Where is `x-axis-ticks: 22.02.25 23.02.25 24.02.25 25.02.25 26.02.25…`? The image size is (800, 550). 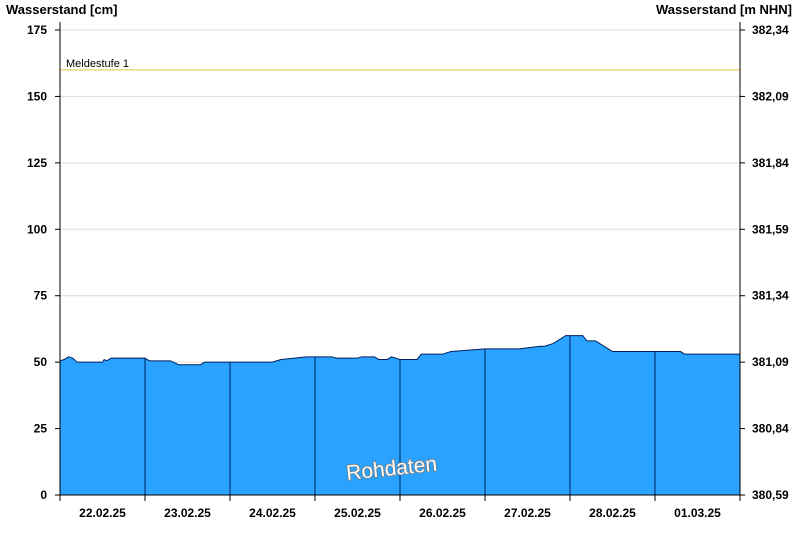 x-axis-ticks: 22.02.25 23.02.25 24.02.25 25.02.25 26.02.25… is located at coordinates (400, 507).